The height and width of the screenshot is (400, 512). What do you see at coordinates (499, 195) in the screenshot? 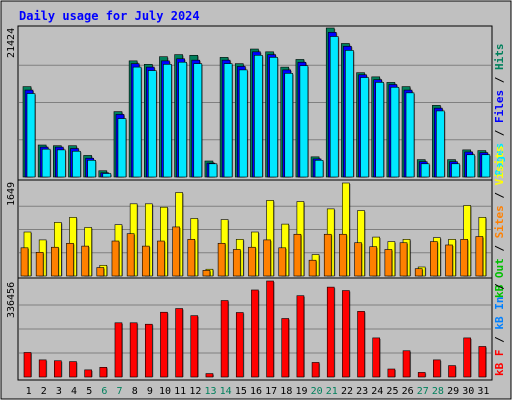
I see `legend-middle-segment-3: /` at bounding box center [499, 195].